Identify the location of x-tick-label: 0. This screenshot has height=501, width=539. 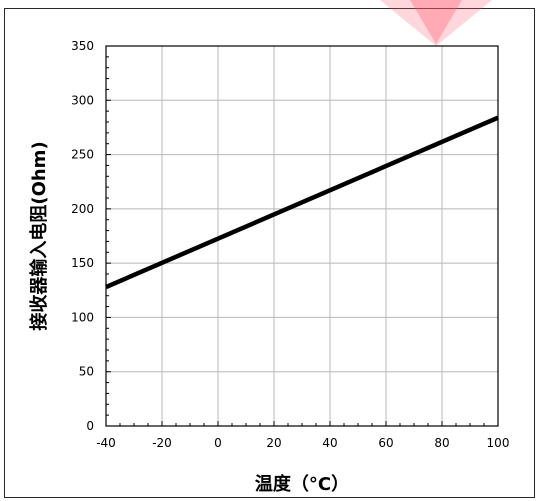
(218, 443).